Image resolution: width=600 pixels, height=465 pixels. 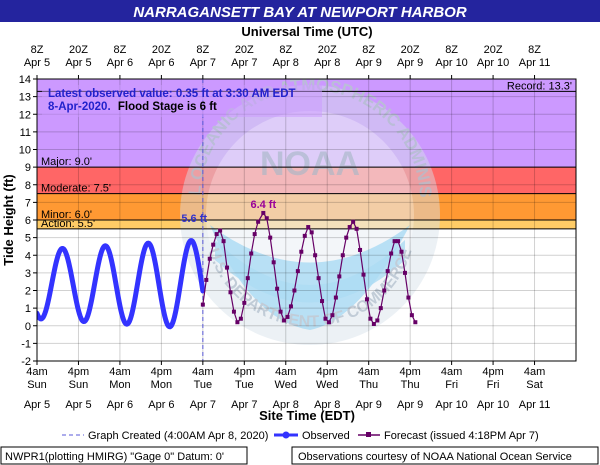 What do you see at coordinates (286, 385) in the screenshot?
I see `bottom-tick-day: Wed` at bounding box center [286, 385].